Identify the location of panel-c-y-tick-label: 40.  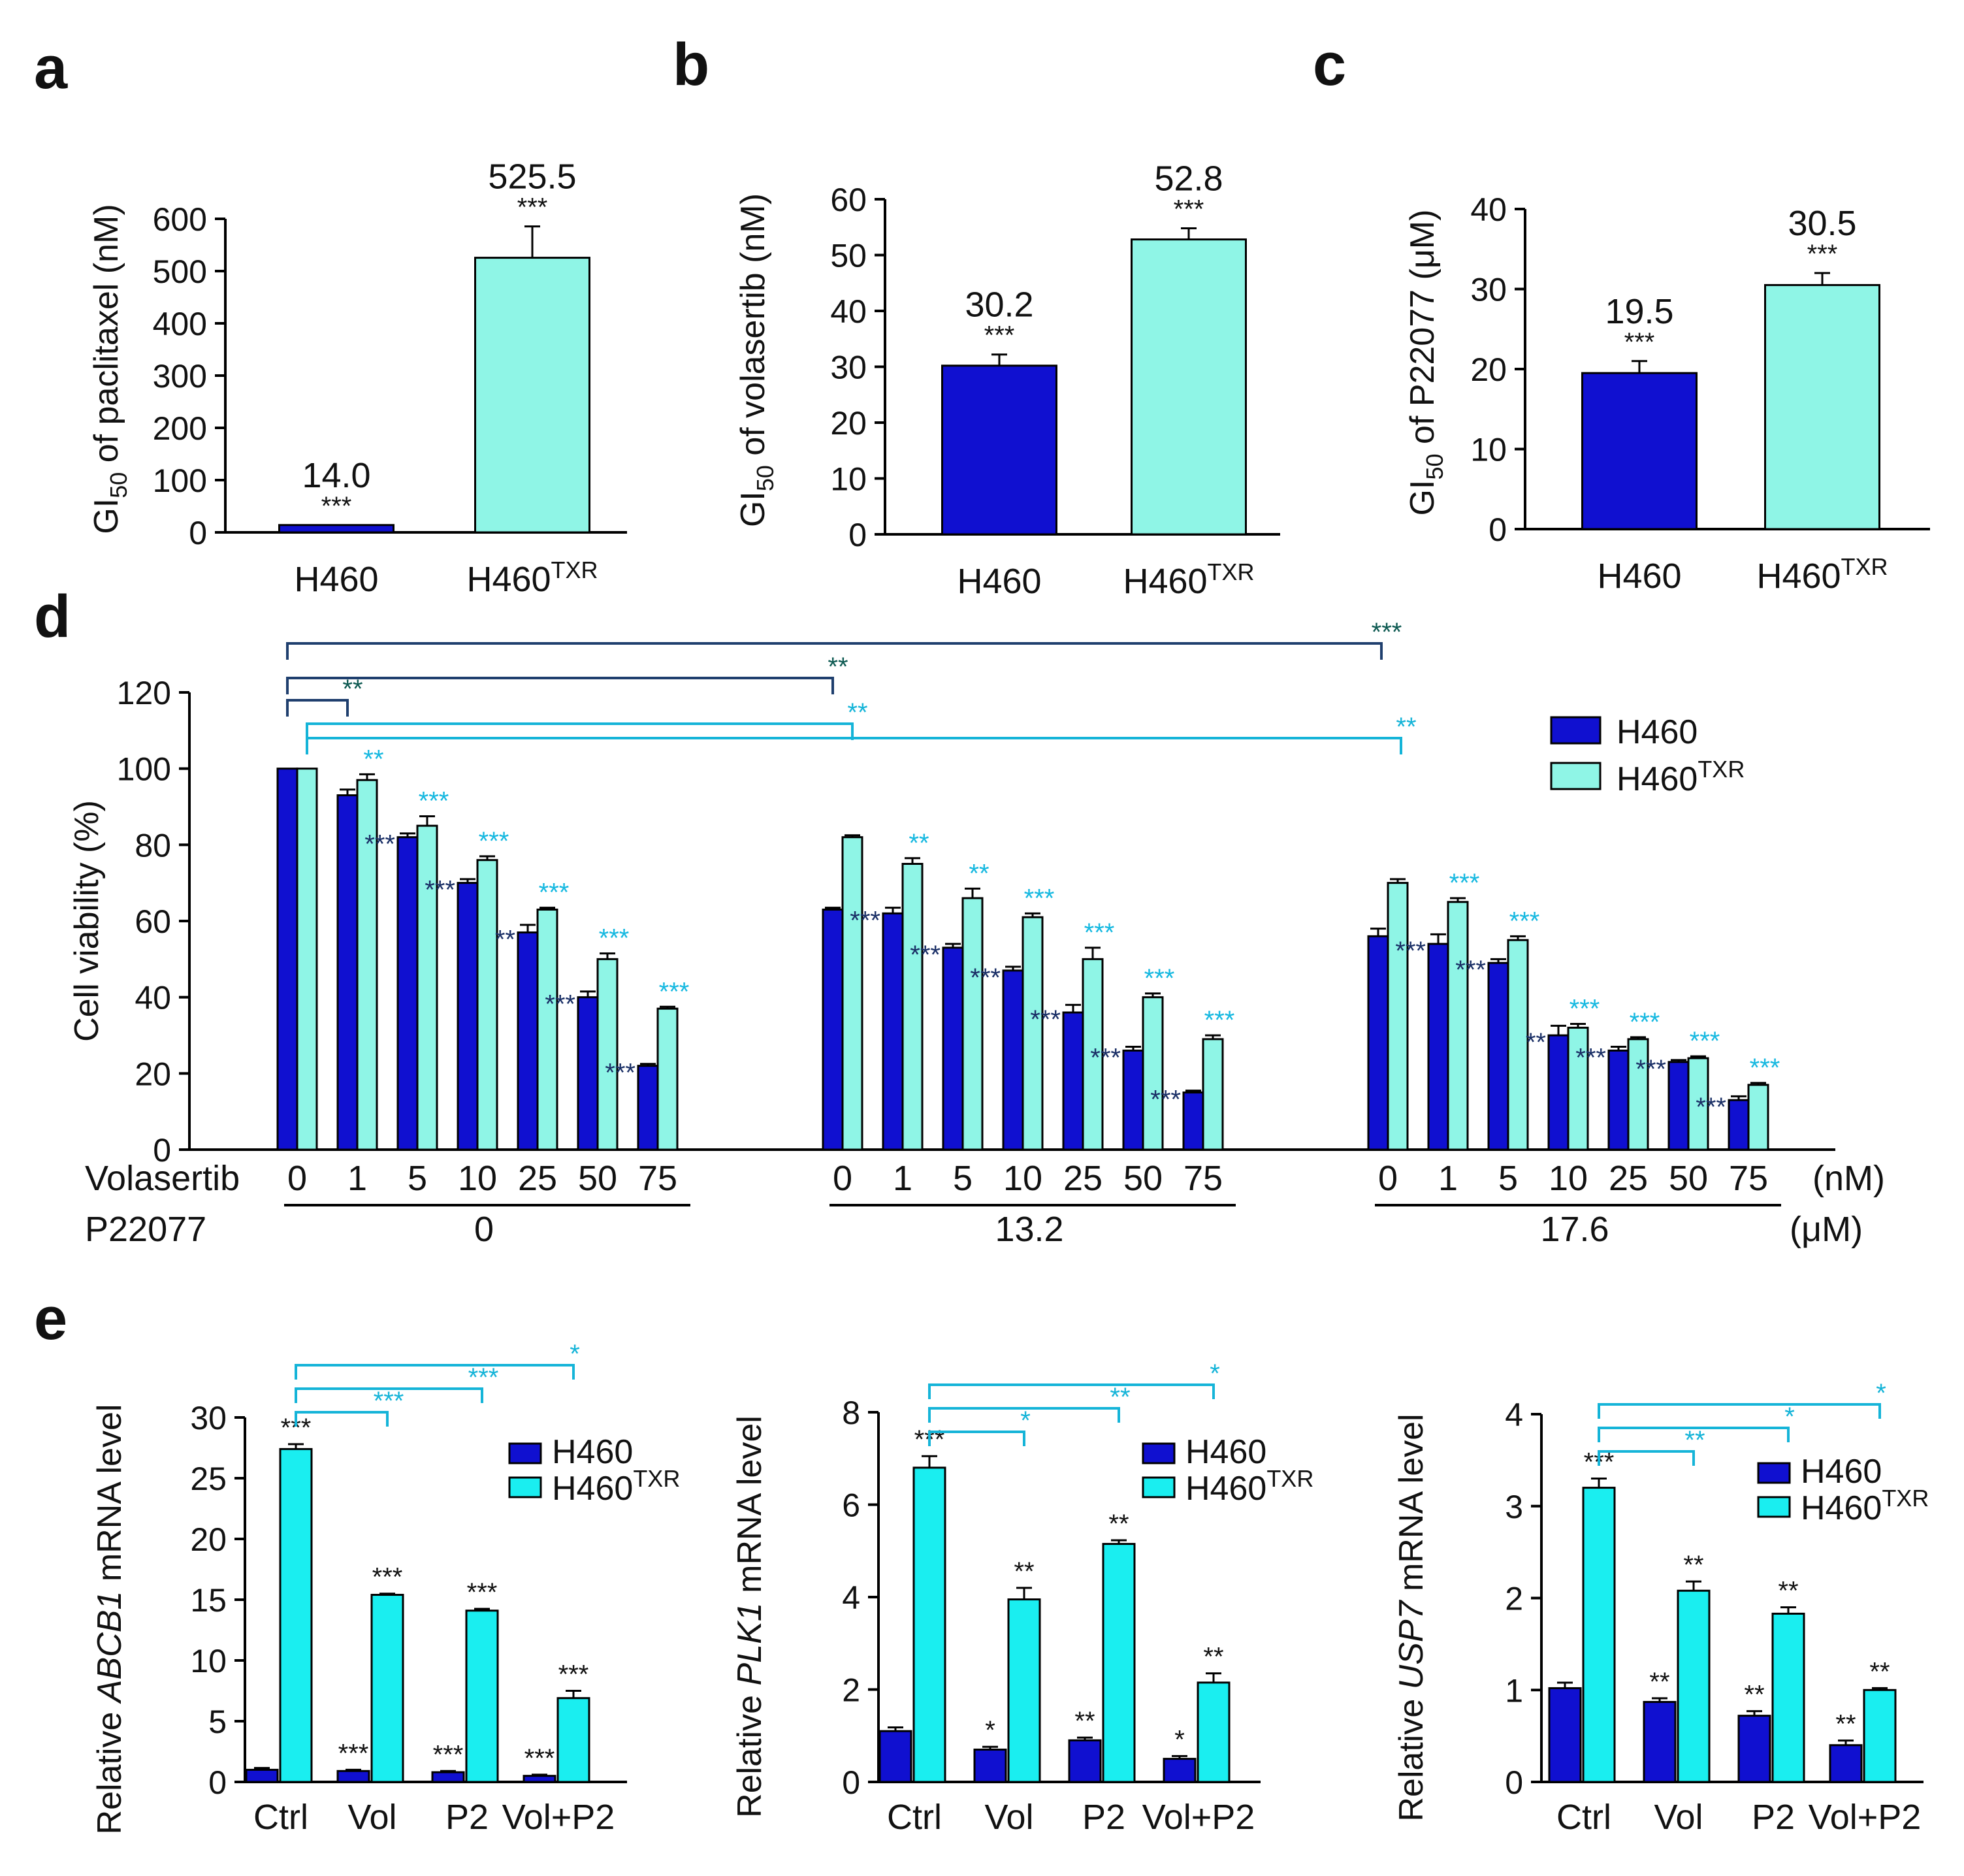
(1488, 209).